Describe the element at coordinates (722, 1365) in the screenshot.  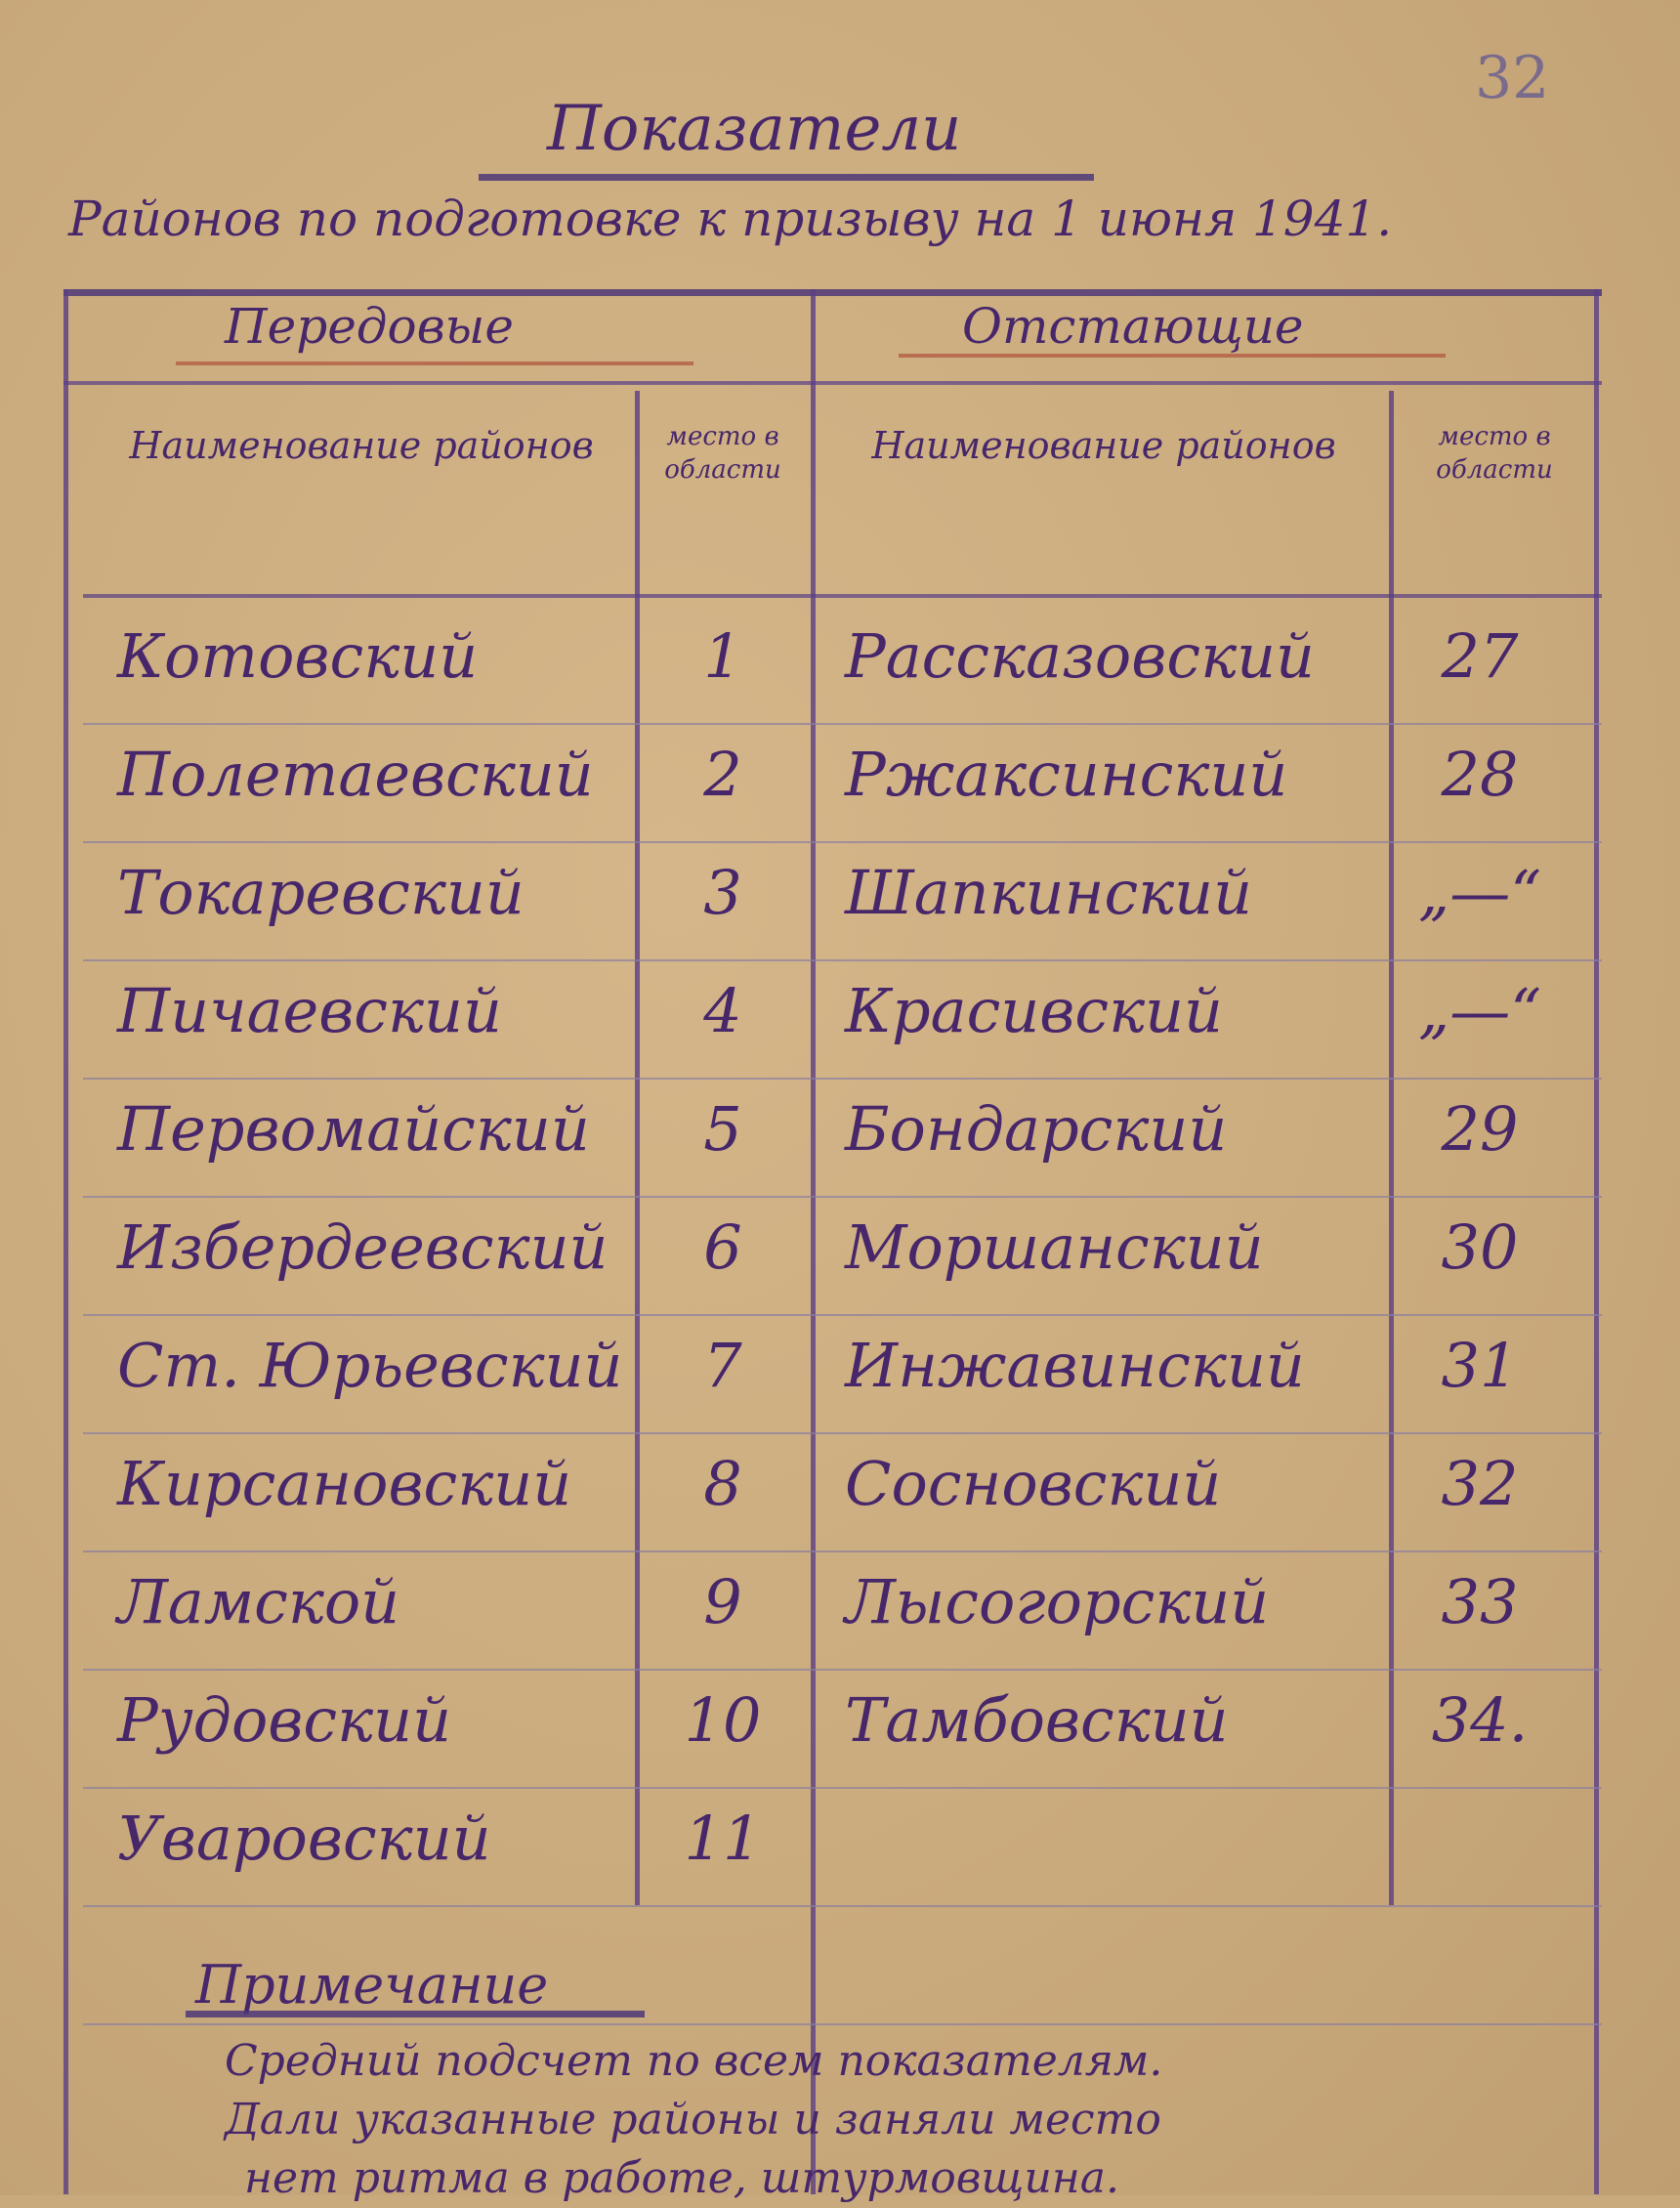
I see `district-place: 7` at that location.